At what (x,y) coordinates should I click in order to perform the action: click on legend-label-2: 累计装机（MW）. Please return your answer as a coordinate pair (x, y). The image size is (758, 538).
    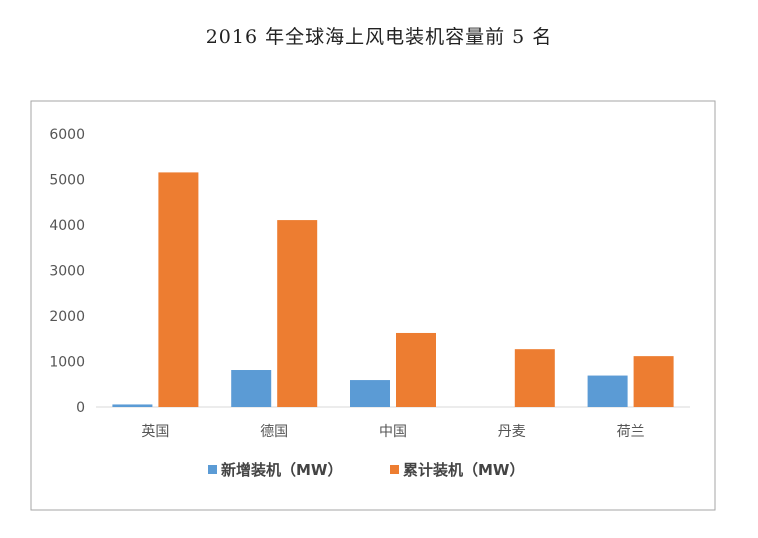
    Looking at the image, I should click on (463, 470).